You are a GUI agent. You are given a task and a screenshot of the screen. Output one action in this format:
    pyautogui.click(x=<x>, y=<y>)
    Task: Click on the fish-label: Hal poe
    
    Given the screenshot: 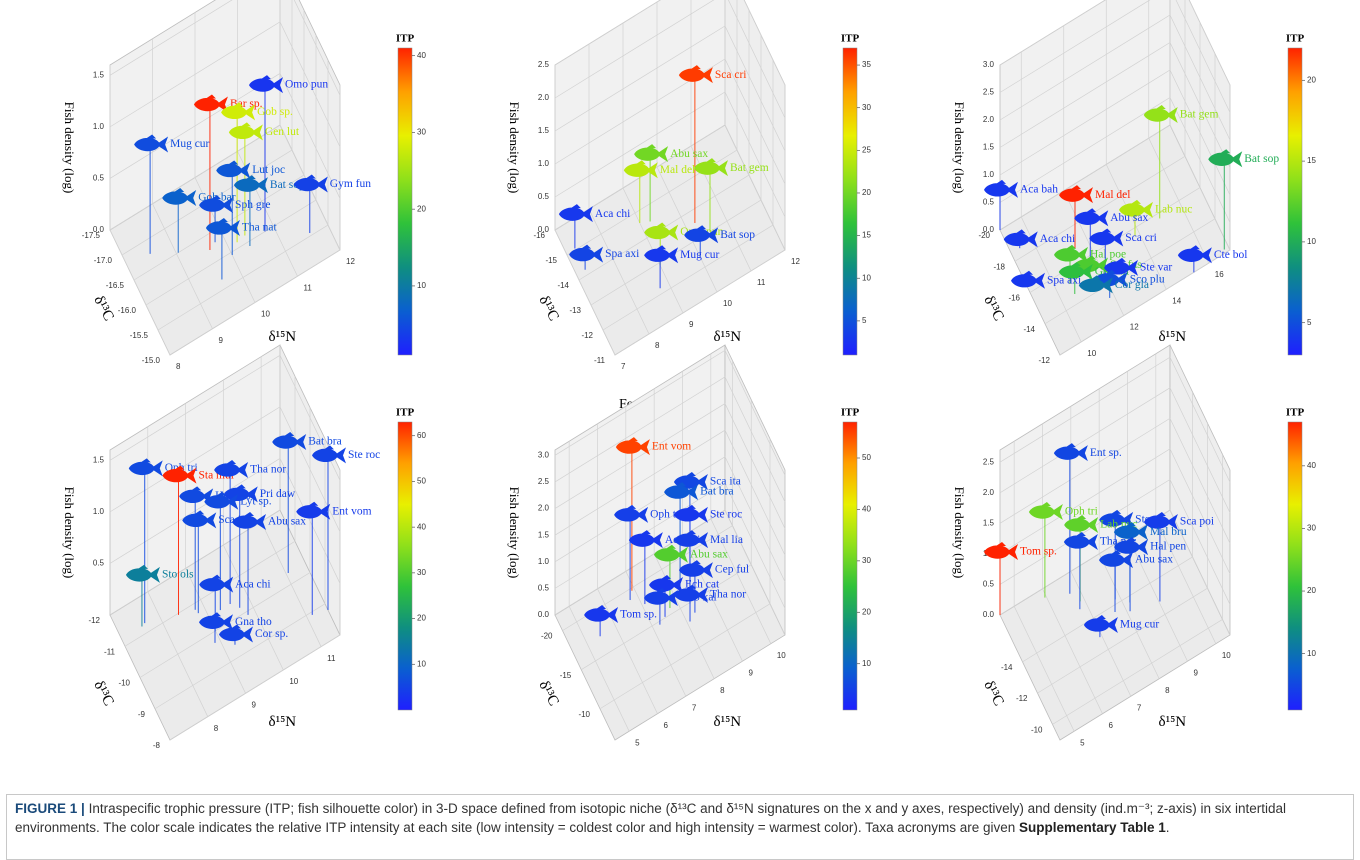 What is the action you would take?
    pyautogui.click(x=1108, y=254)
    